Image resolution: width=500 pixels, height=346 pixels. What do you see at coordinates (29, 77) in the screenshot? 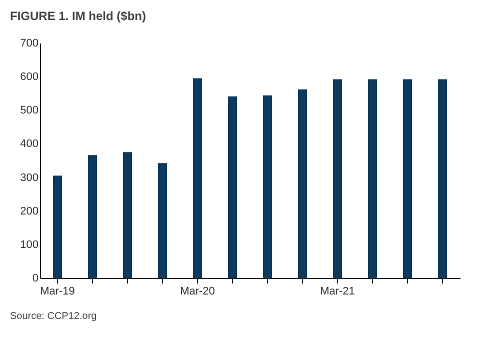
I see `y-tick-label: 600` at bounding box center [29, 77].